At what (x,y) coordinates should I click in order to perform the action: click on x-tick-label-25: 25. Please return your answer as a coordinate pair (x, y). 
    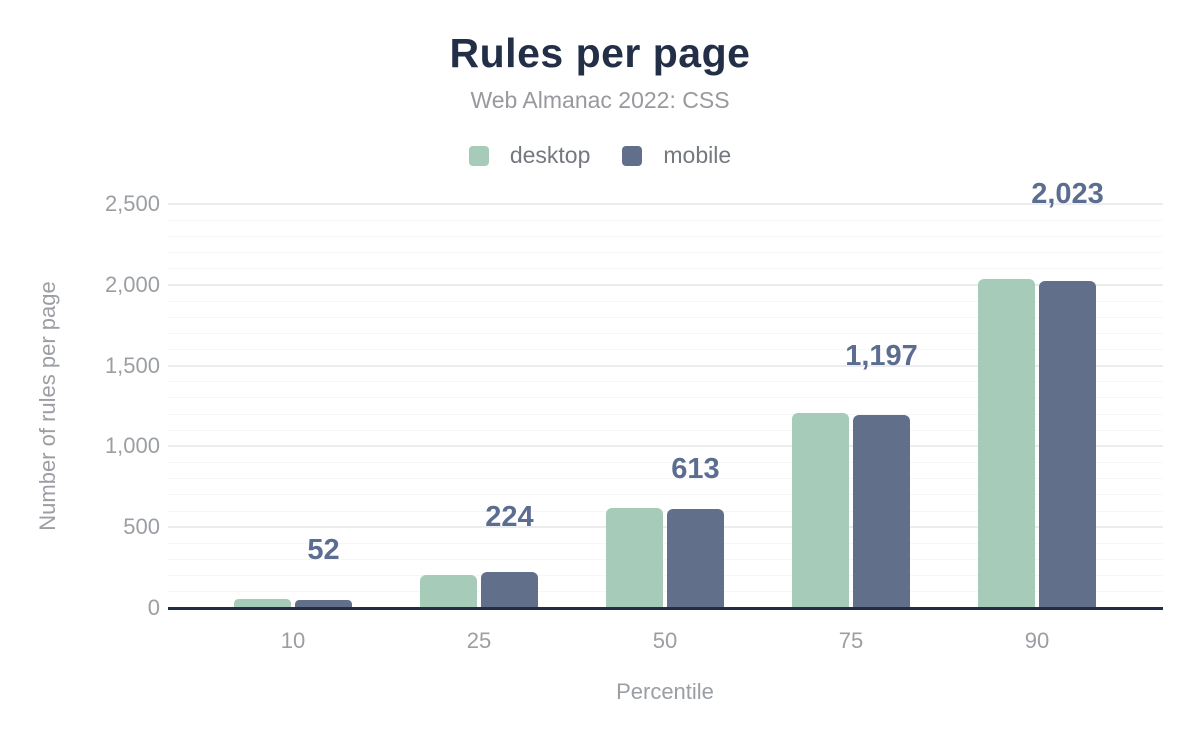
    Looking at the image, I should click on (479, 640).